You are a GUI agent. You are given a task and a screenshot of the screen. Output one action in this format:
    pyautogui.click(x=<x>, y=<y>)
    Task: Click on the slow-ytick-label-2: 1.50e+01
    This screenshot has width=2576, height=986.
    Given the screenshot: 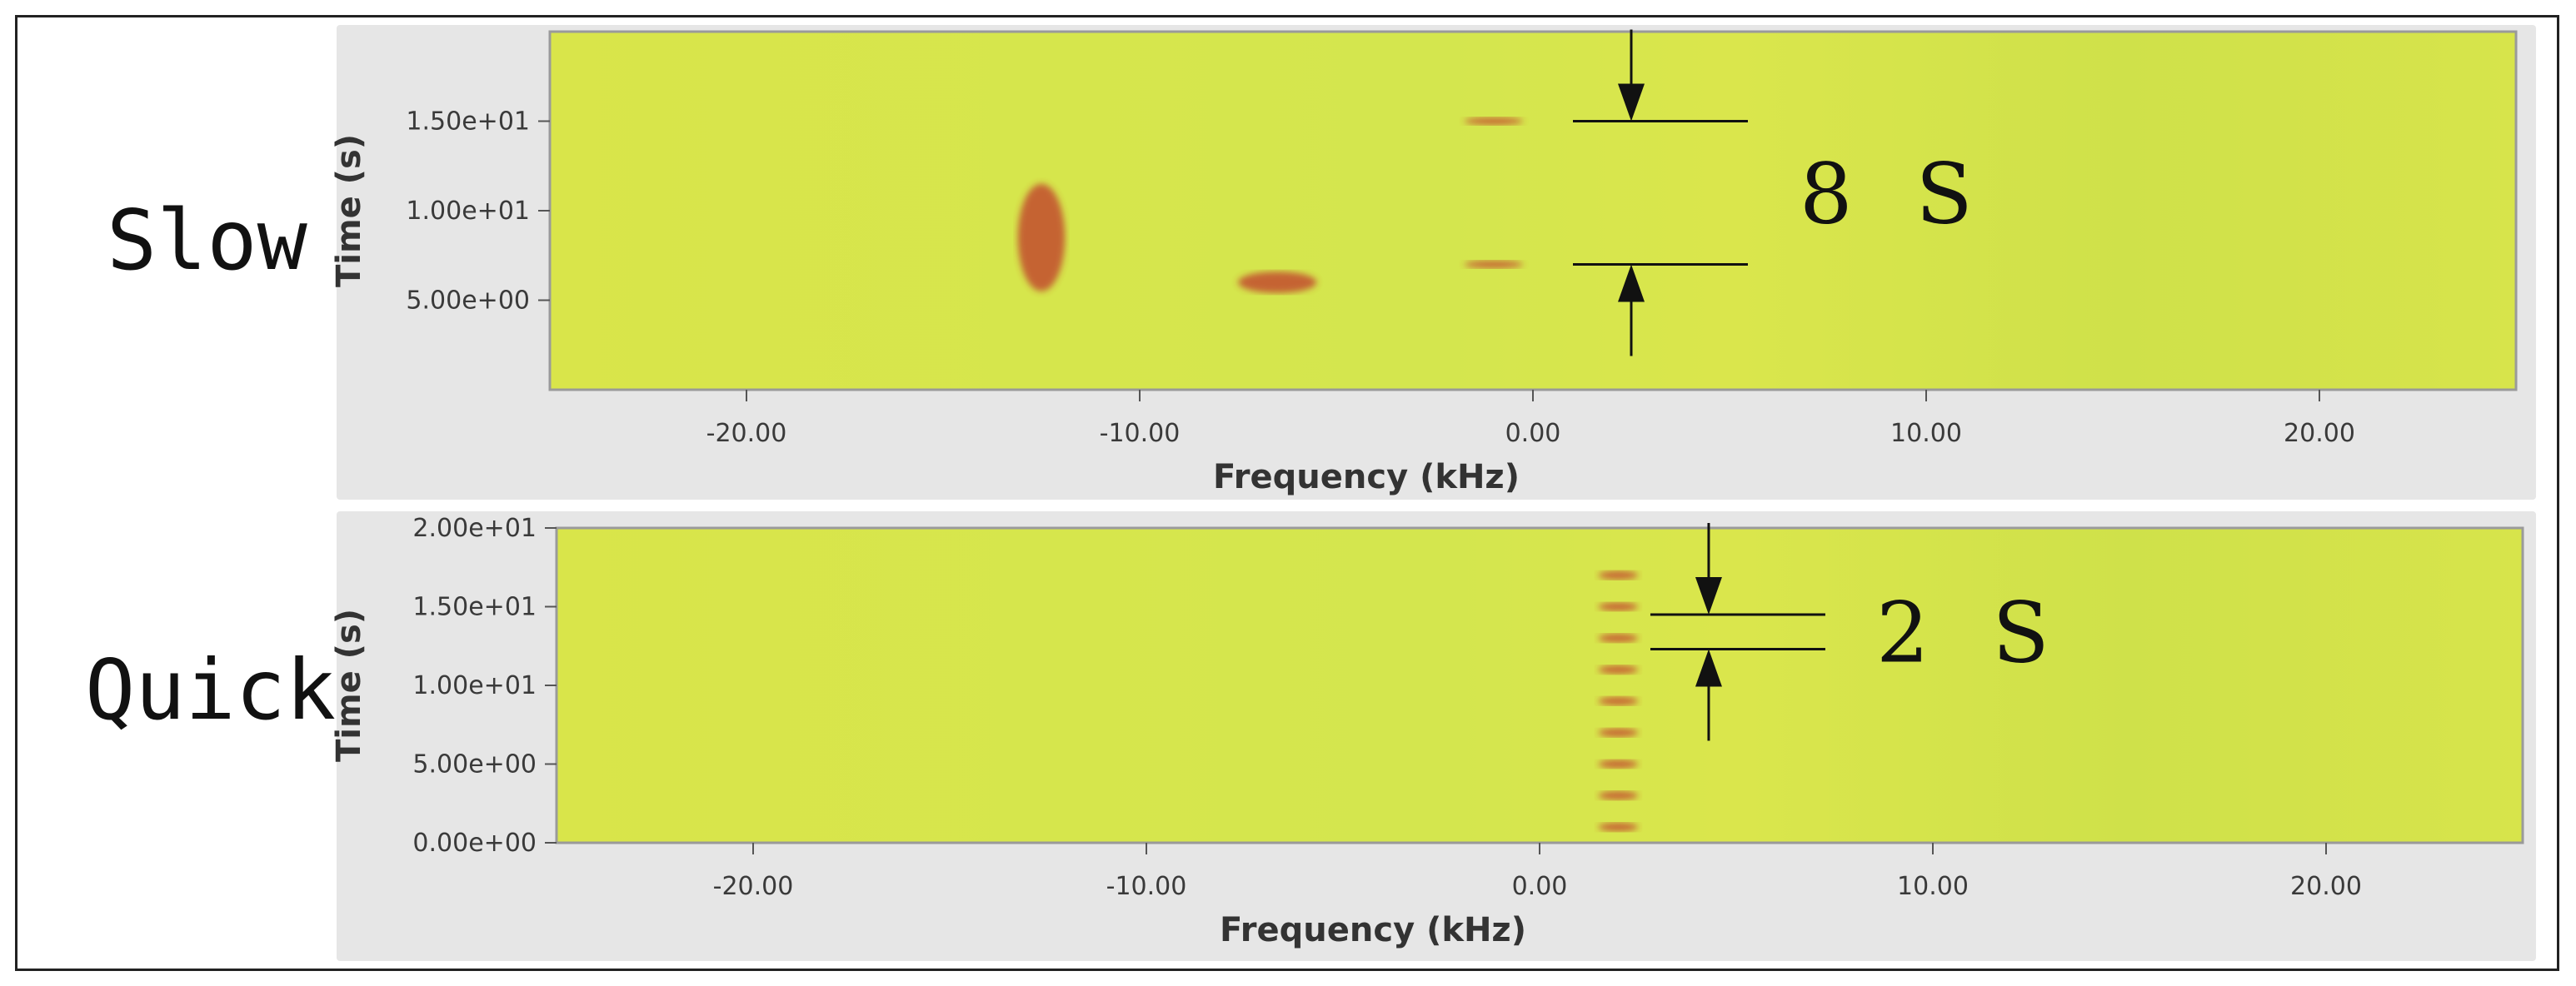 What is the action you would take?
    pyautogui.click(x=468, y=122)
    